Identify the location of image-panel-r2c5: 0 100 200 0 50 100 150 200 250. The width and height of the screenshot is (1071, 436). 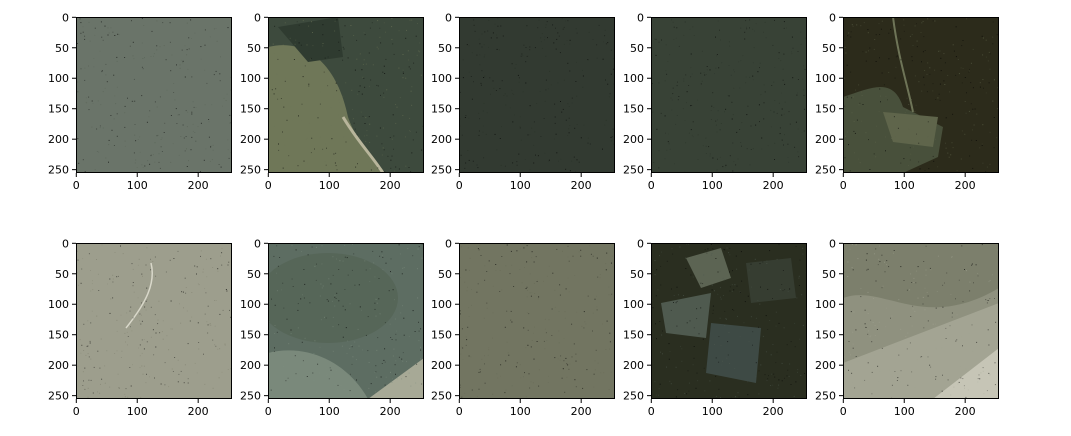
(907, 327).